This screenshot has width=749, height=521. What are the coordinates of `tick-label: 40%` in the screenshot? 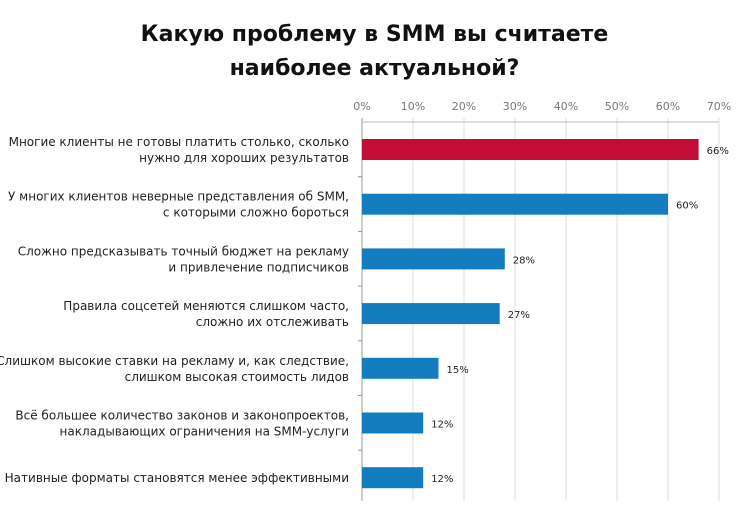 It's located at (566, 106).